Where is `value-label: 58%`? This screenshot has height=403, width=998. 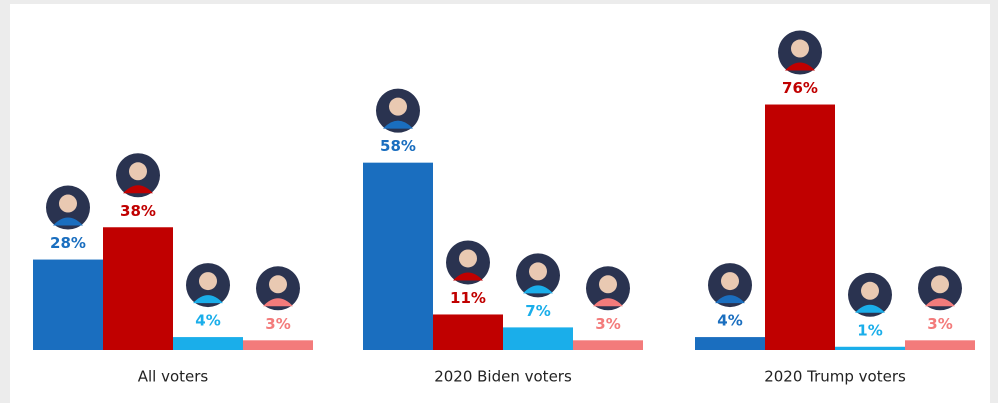 value-label: 58% is located at coordinates (398, 146).